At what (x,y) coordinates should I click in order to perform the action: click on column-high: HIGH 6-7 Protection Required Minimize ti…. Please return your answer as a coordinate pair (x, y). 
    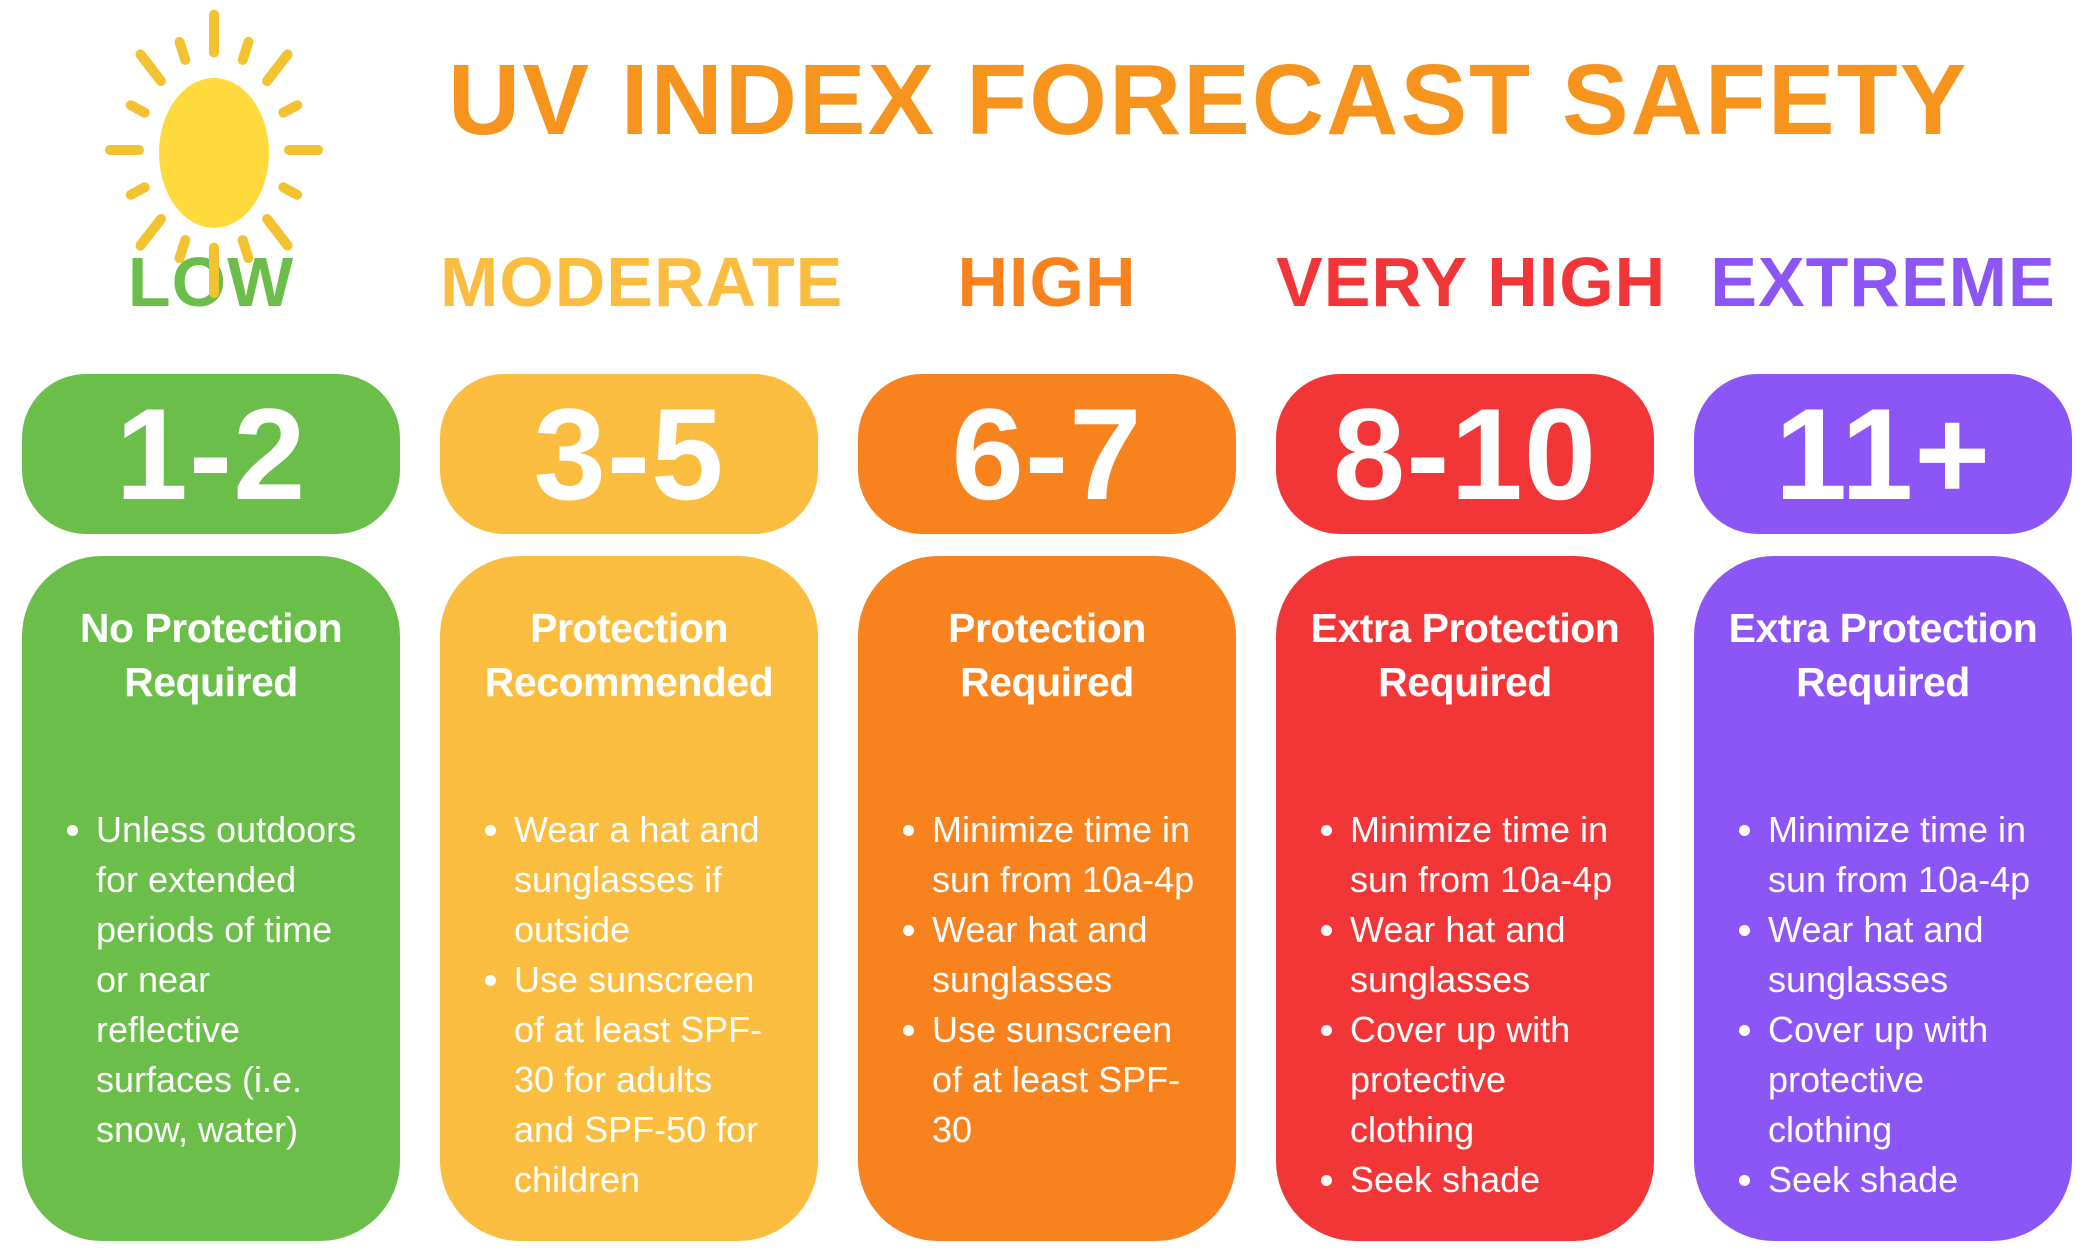
    Looking at the image, I should click on (1047, 740).